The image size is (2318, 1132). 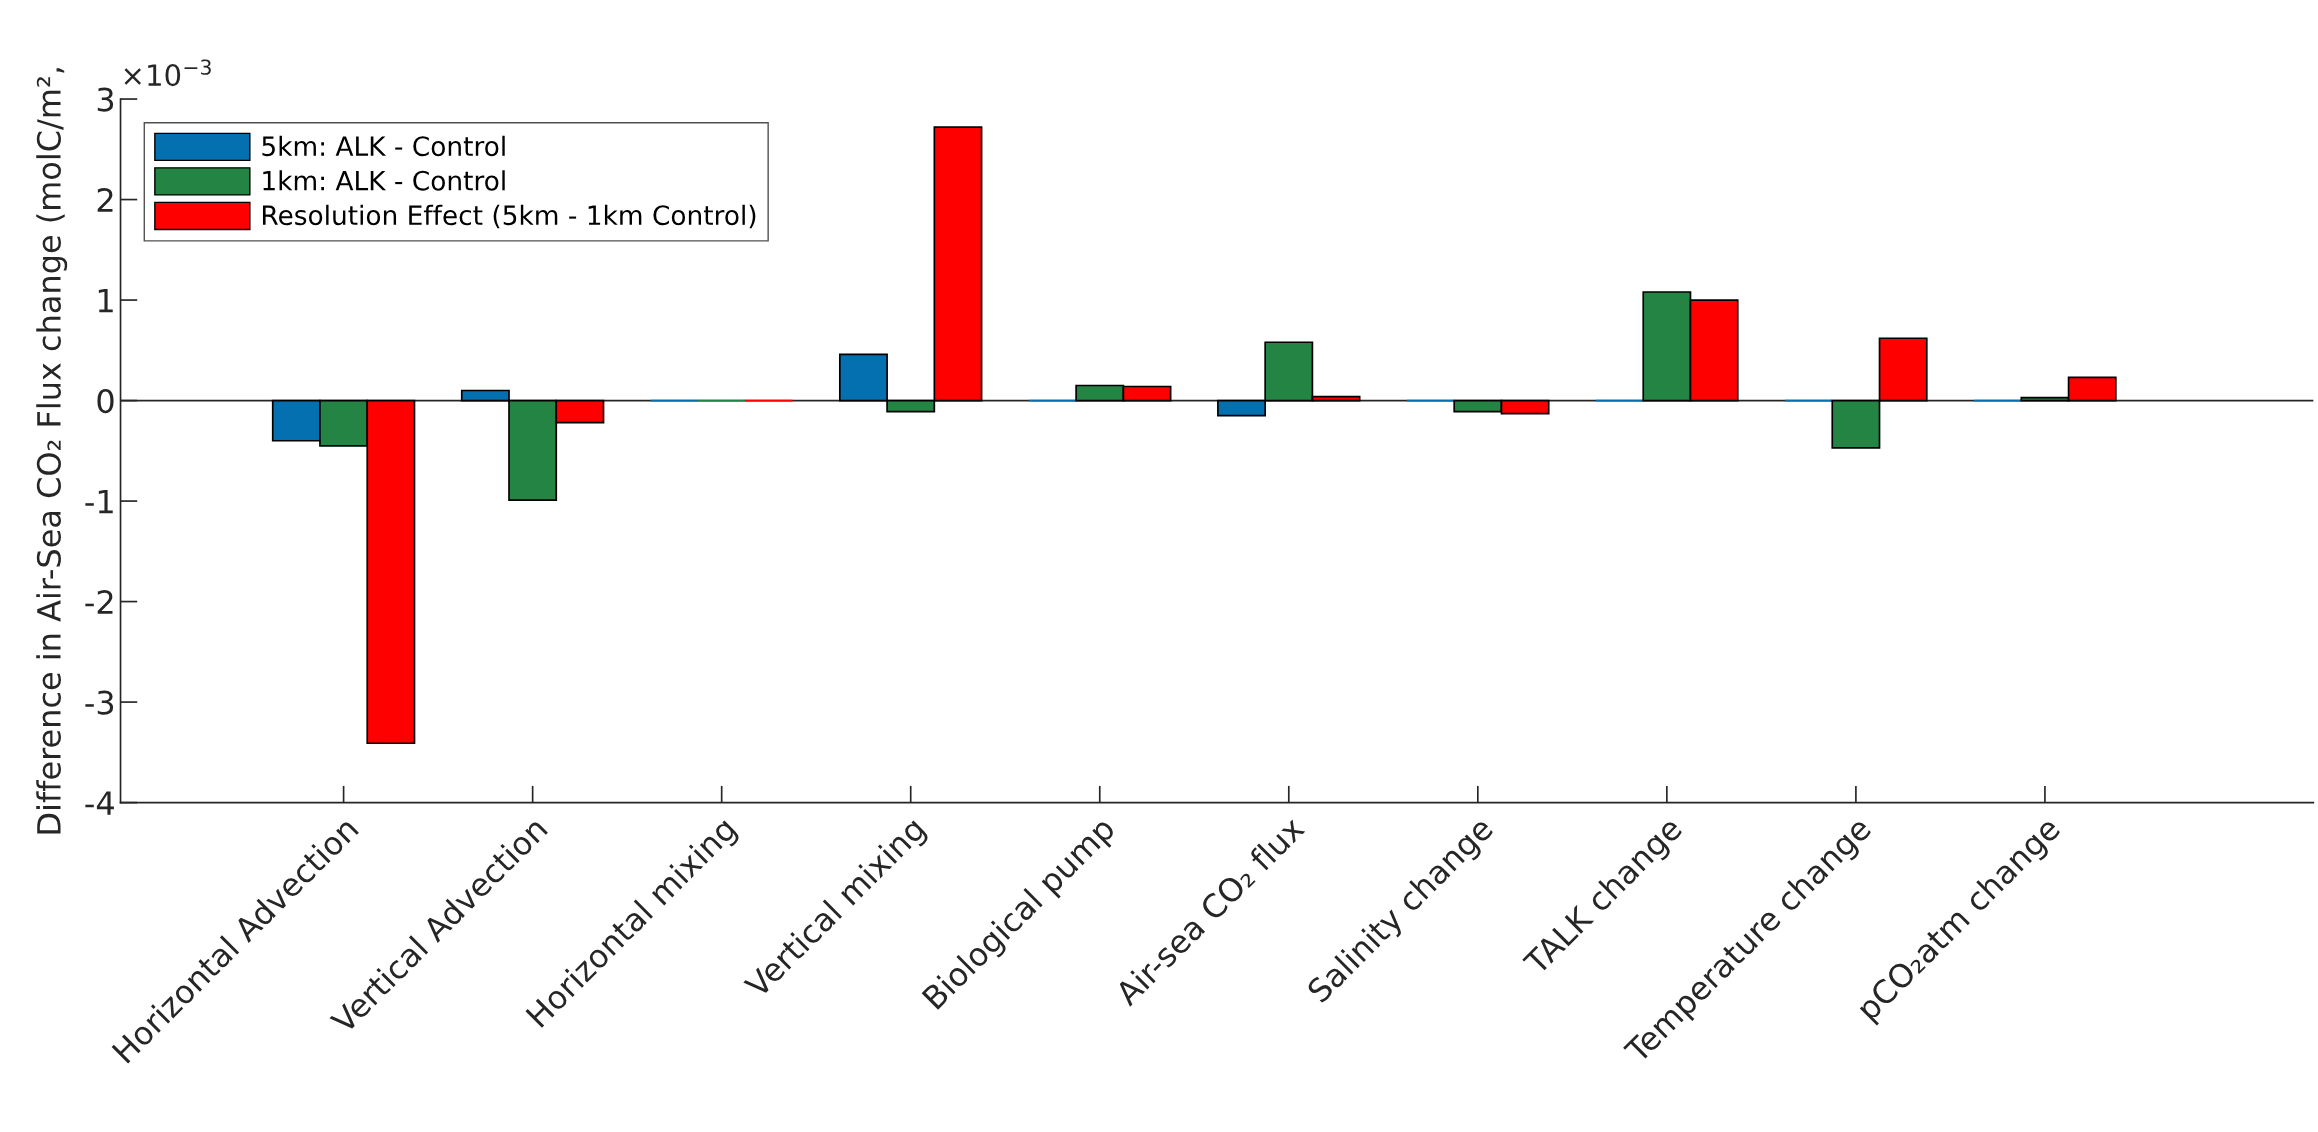 I want to click on text: ×10$^{−3}$, so click(x=167, y=73).